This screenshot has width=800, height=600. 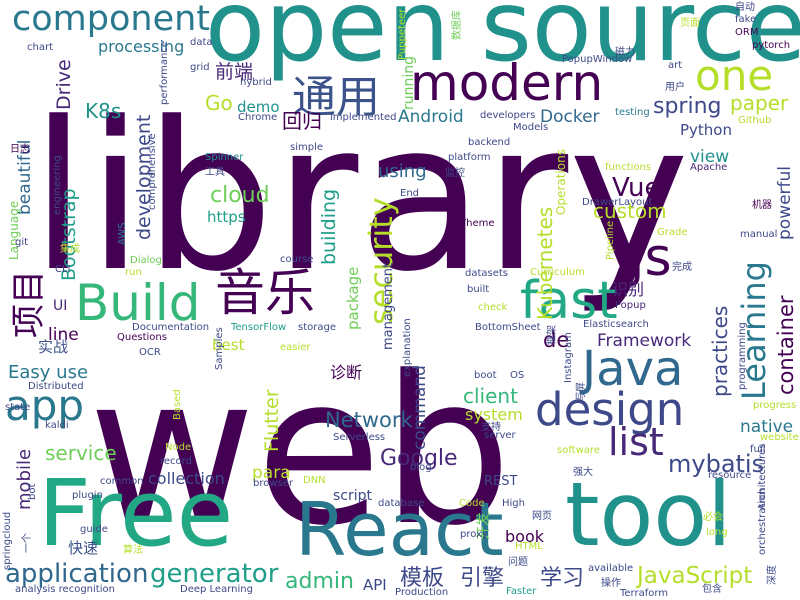 I want to click on word: cloud, so click(x=240, y=195).